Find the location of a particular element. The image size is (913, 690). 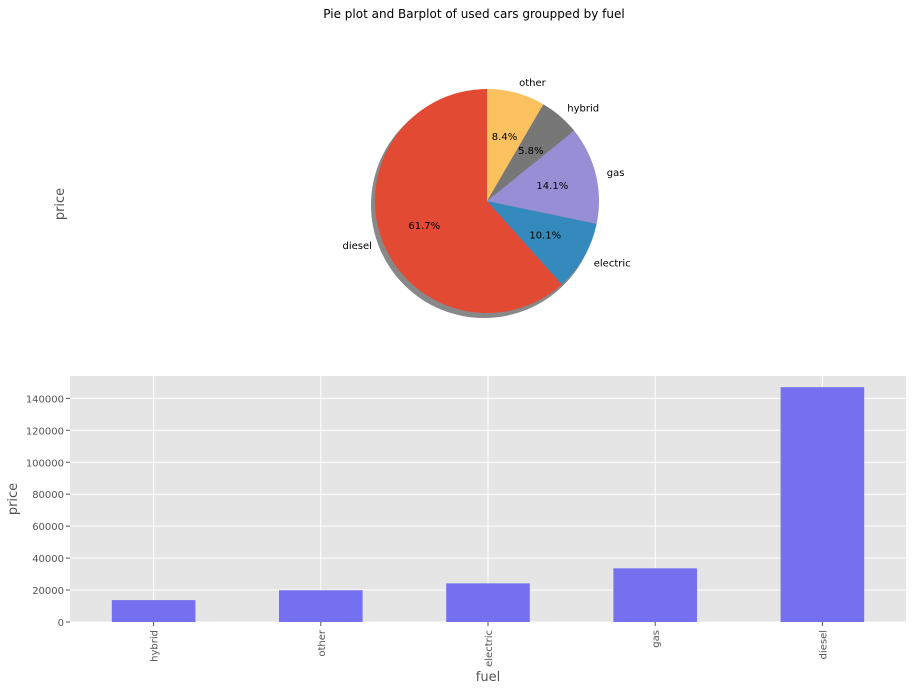

pie-slices is located at coordinates (486, 201).